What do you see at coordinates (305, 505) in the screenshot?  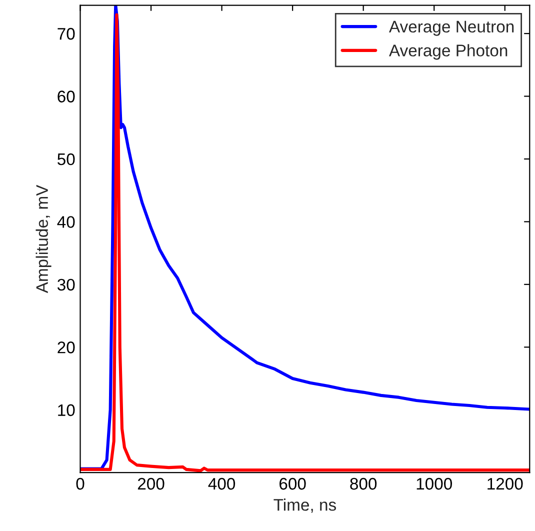 I see `x-axis-title: Time, ns` at bounding box center [305, 505].